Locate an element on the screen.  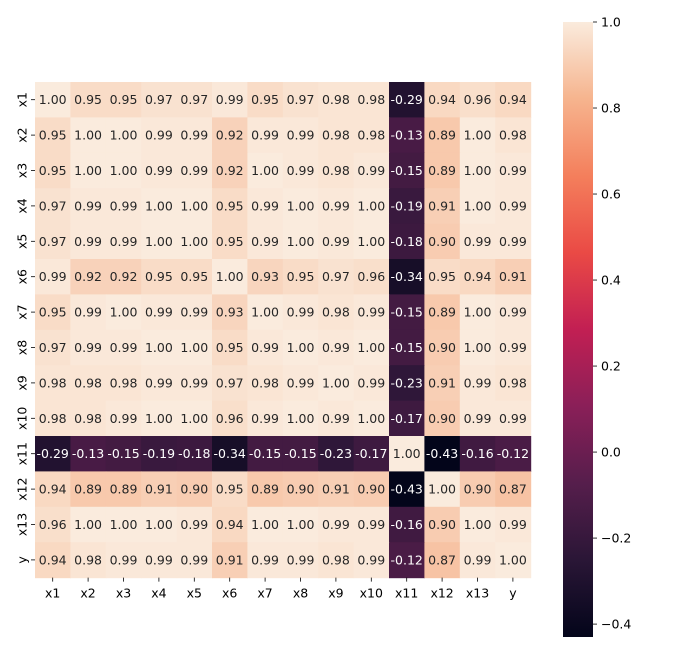
cell-x2-x1 is located at coordinates (53, 135).